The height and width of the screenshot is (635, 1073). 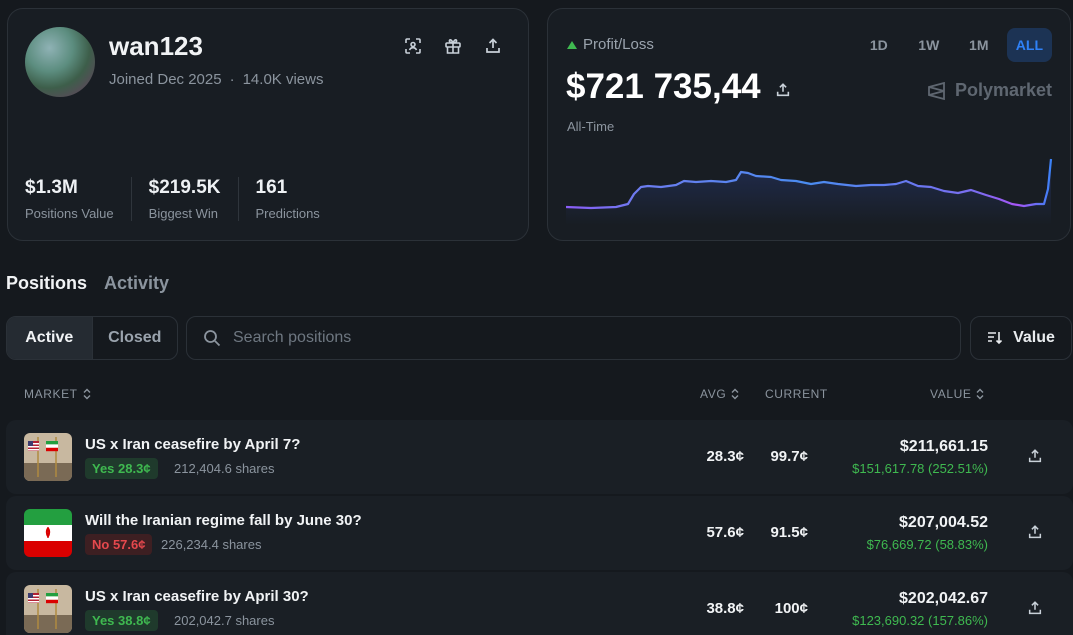 What do you see at coordinates (223, 520) in the screenshot?
I see `market-title: Will the Iranian regime fall by June 30?` at bounding box center [223, 520].